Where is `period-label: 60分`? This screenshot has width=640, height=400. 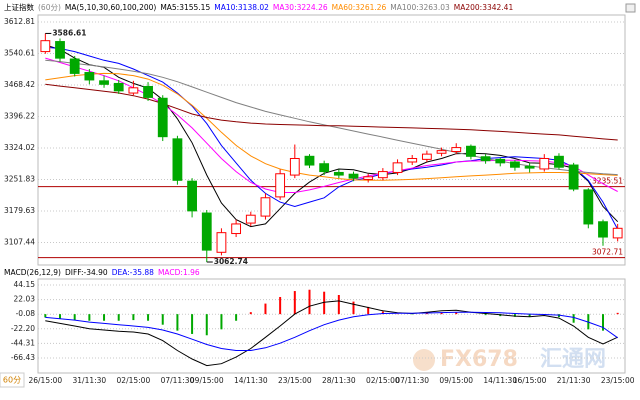 period-label: 60分 is located at coordinates (12, 380).